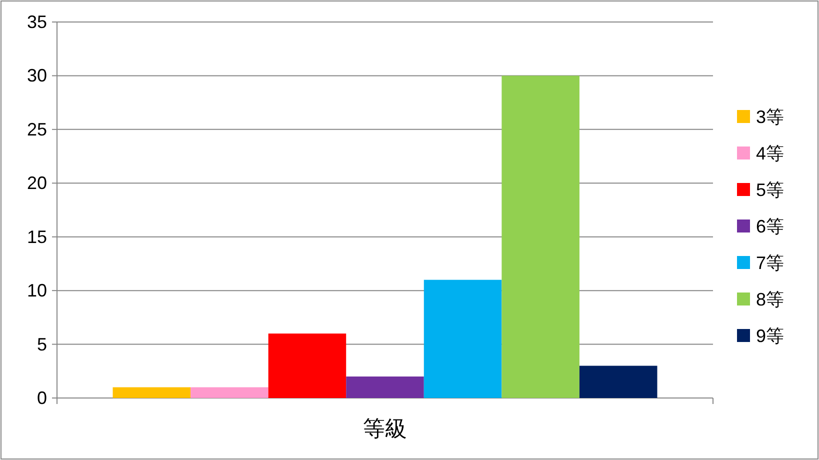 The width and height of the screenshot is (819, 460). I want to click on y-tick-label: 30, so click(36, 76).